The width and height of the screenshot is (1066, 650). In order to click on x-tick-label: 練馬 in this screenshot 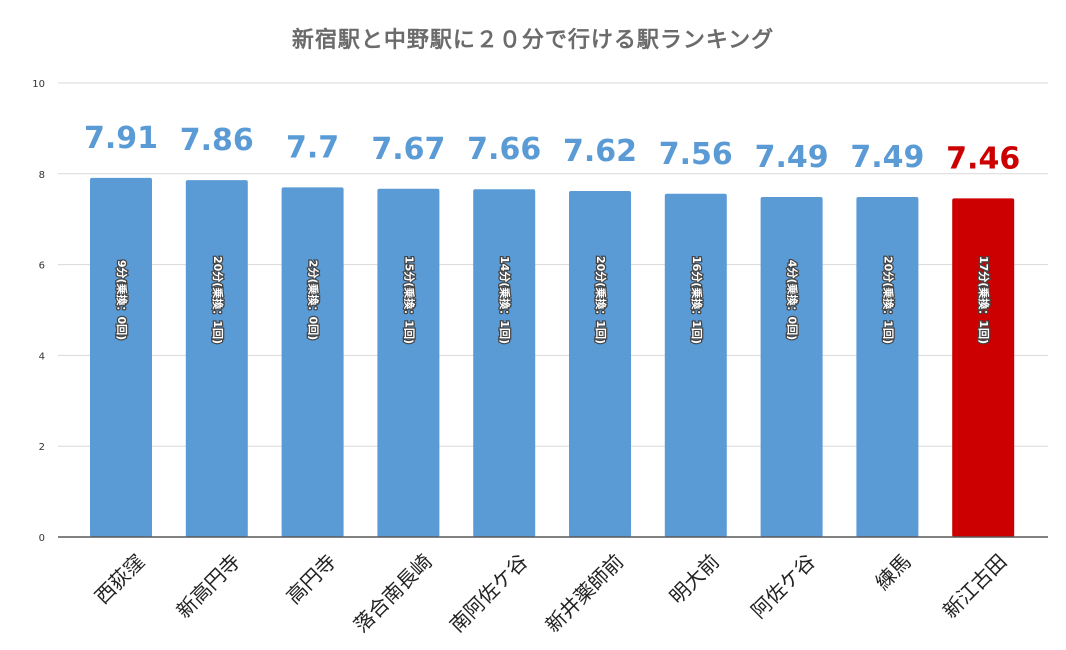, I will do `click(892, 571)`.